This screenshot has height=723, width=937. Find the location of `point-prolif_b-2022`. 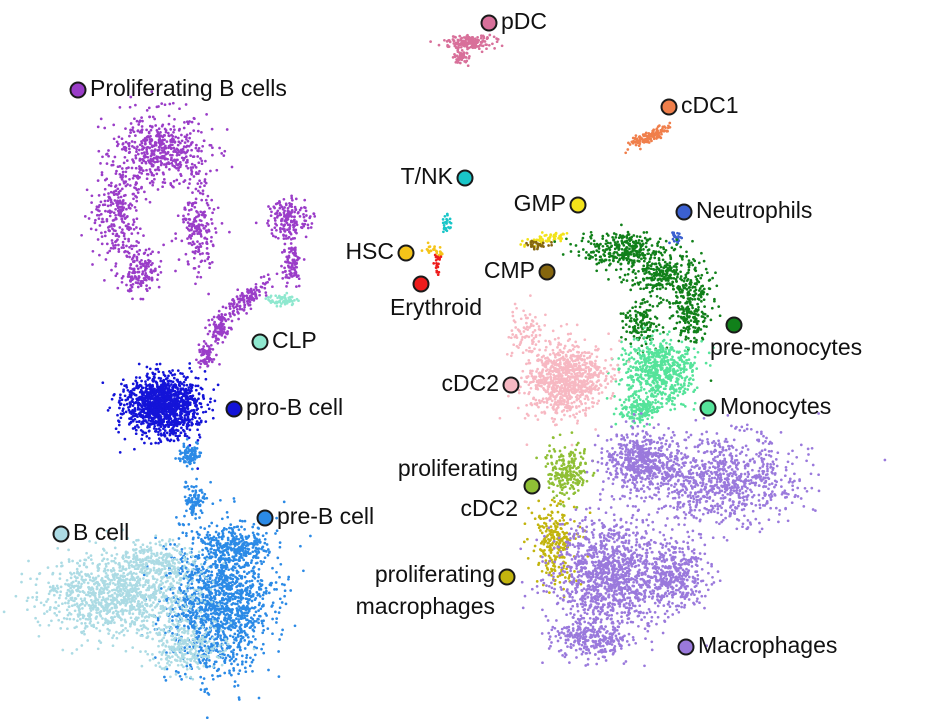

point-prolif_b-2022 is located at coordinates (198, 362).